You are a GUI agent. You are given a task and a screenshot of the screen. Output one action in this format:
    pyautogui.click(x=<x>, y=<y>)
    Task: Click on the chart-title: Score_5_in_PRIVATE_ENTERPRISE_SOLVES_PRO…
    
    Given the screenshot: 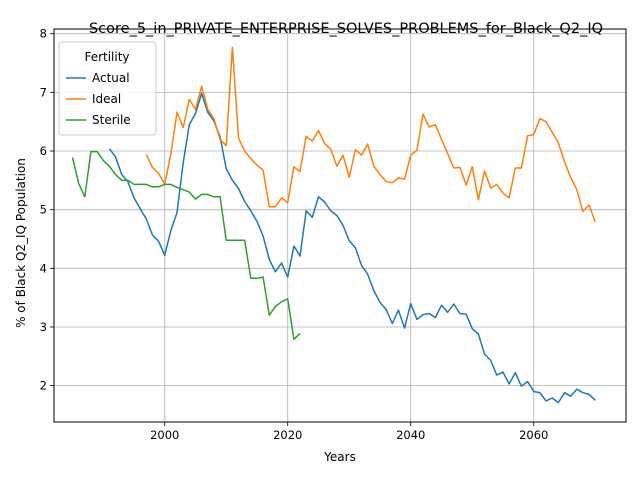 What is the action you would take?
    pyautogui.click(x=346, y=29)
    